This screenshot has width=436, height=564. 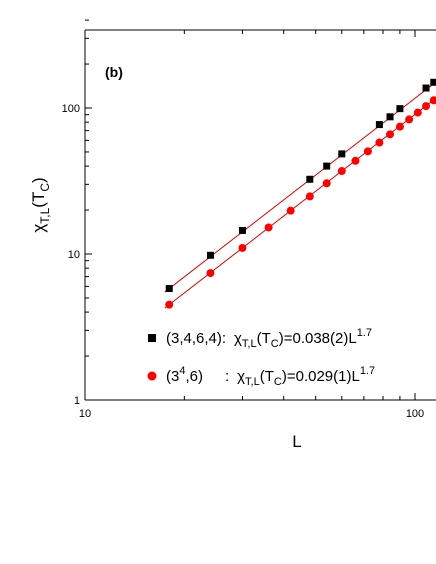 I want to click on legend-2-colon: :, so click(x=227, y=376).